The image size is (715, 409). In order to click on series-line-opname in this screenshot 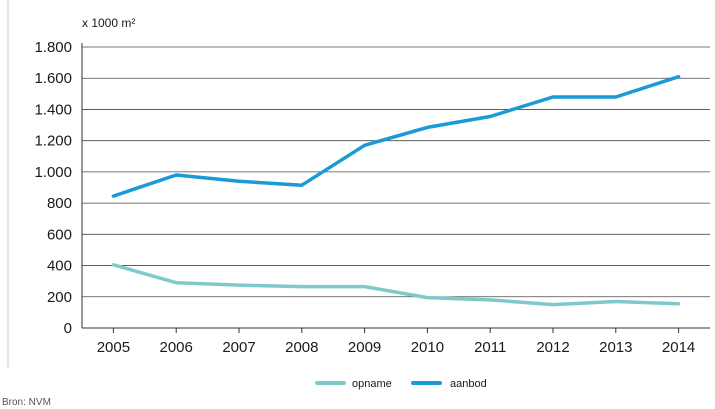, I will do `click(396, 285)`.